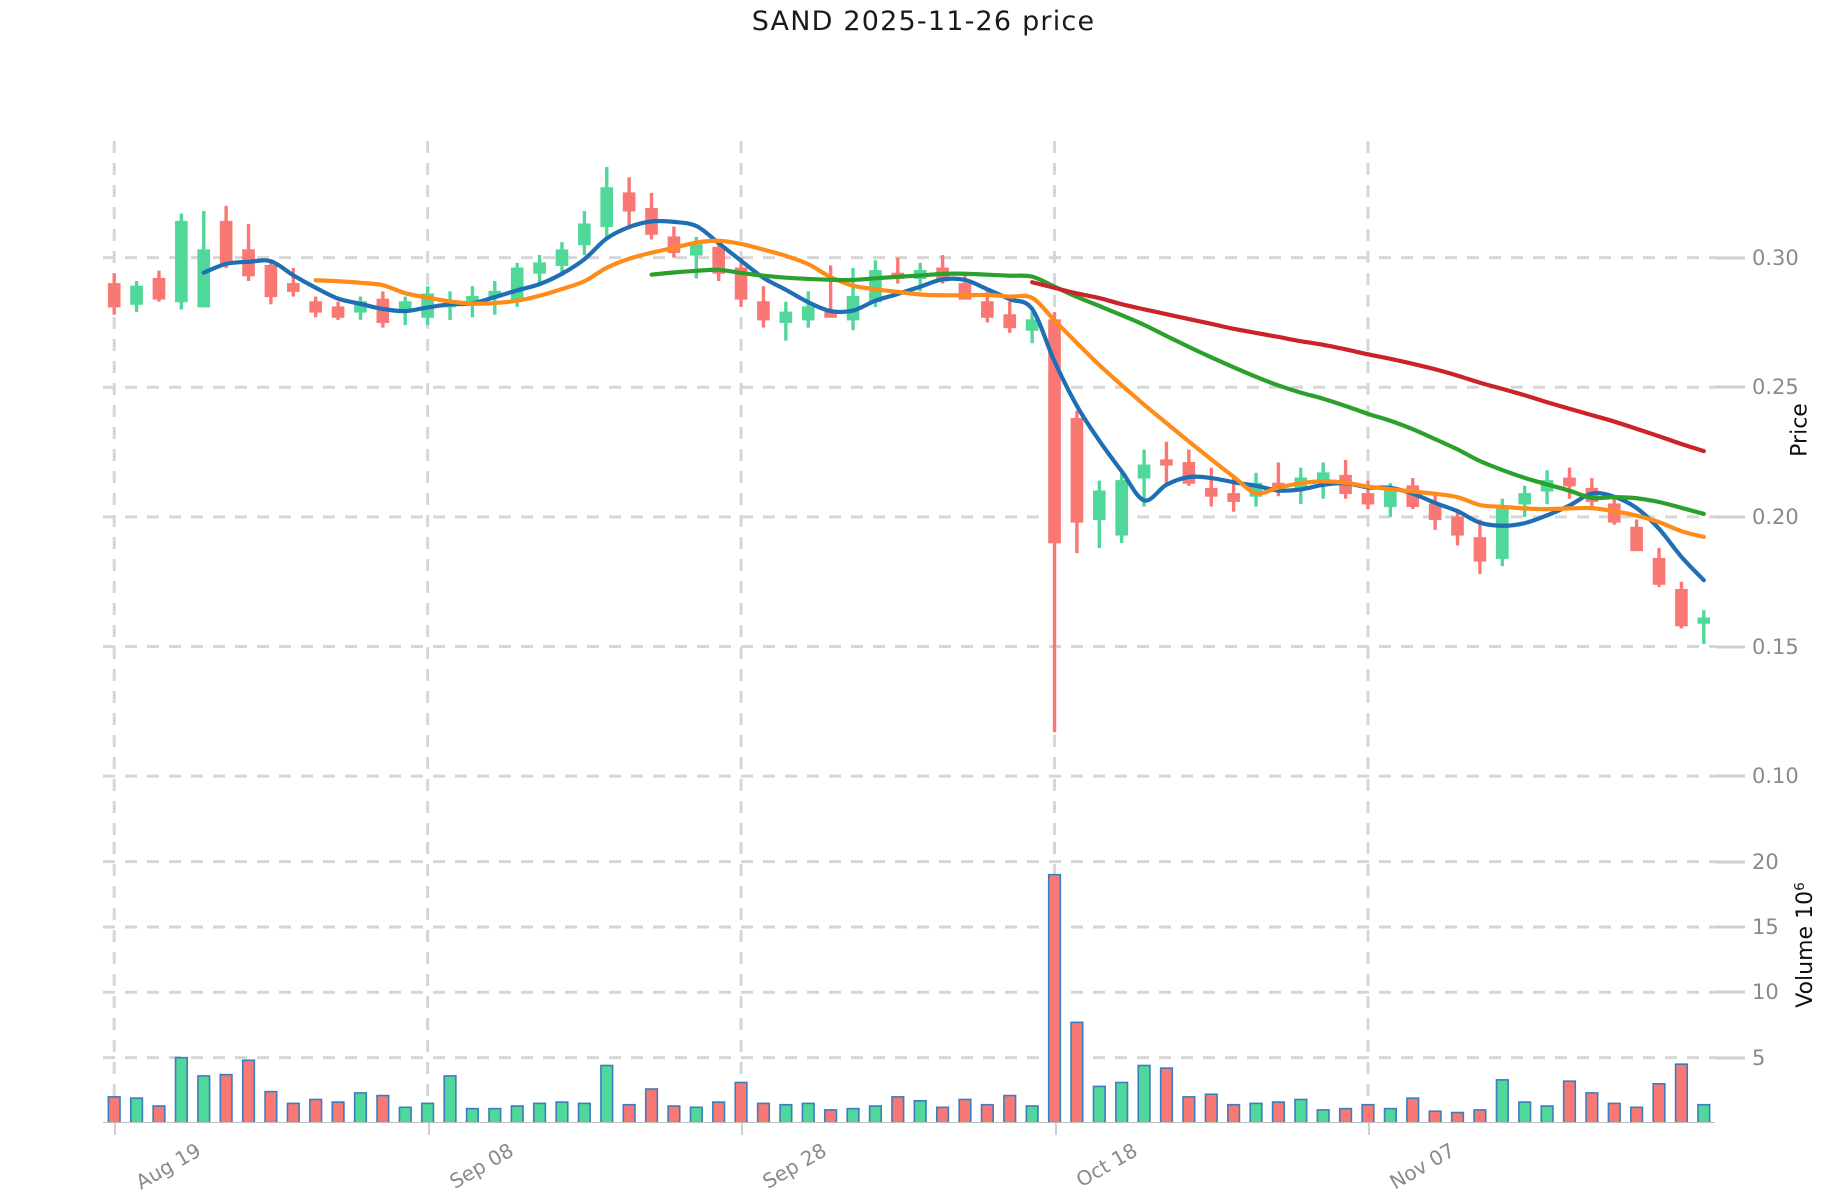  Describe the element at coordinates (1765, 861) in the screenshot. I see `volume-tick-20: 20` at that location.